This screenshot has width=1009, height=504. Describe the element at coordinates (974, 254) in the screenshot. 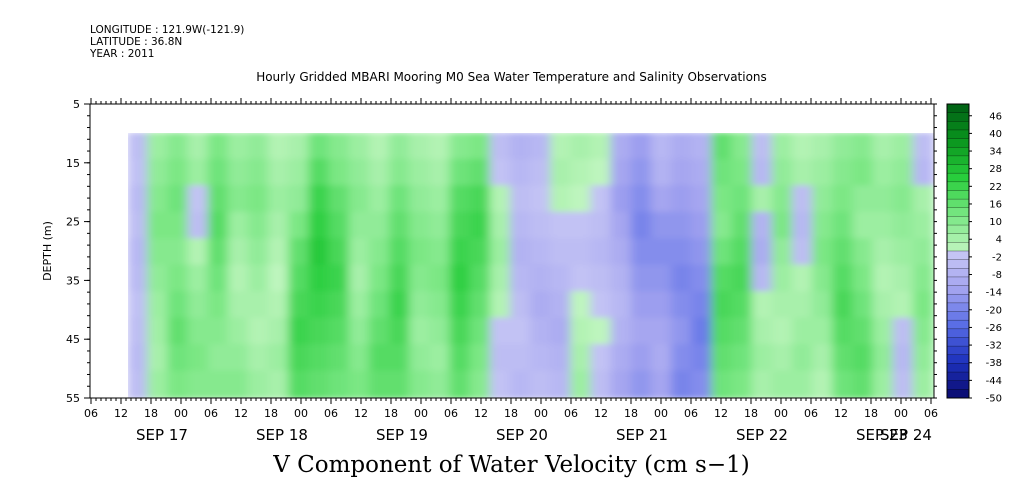

I see `colorbar: 46 40 34 28 22 16 10 4 -2 -8 -14 -20 -26 -32 -38 -44 -50` at that location.